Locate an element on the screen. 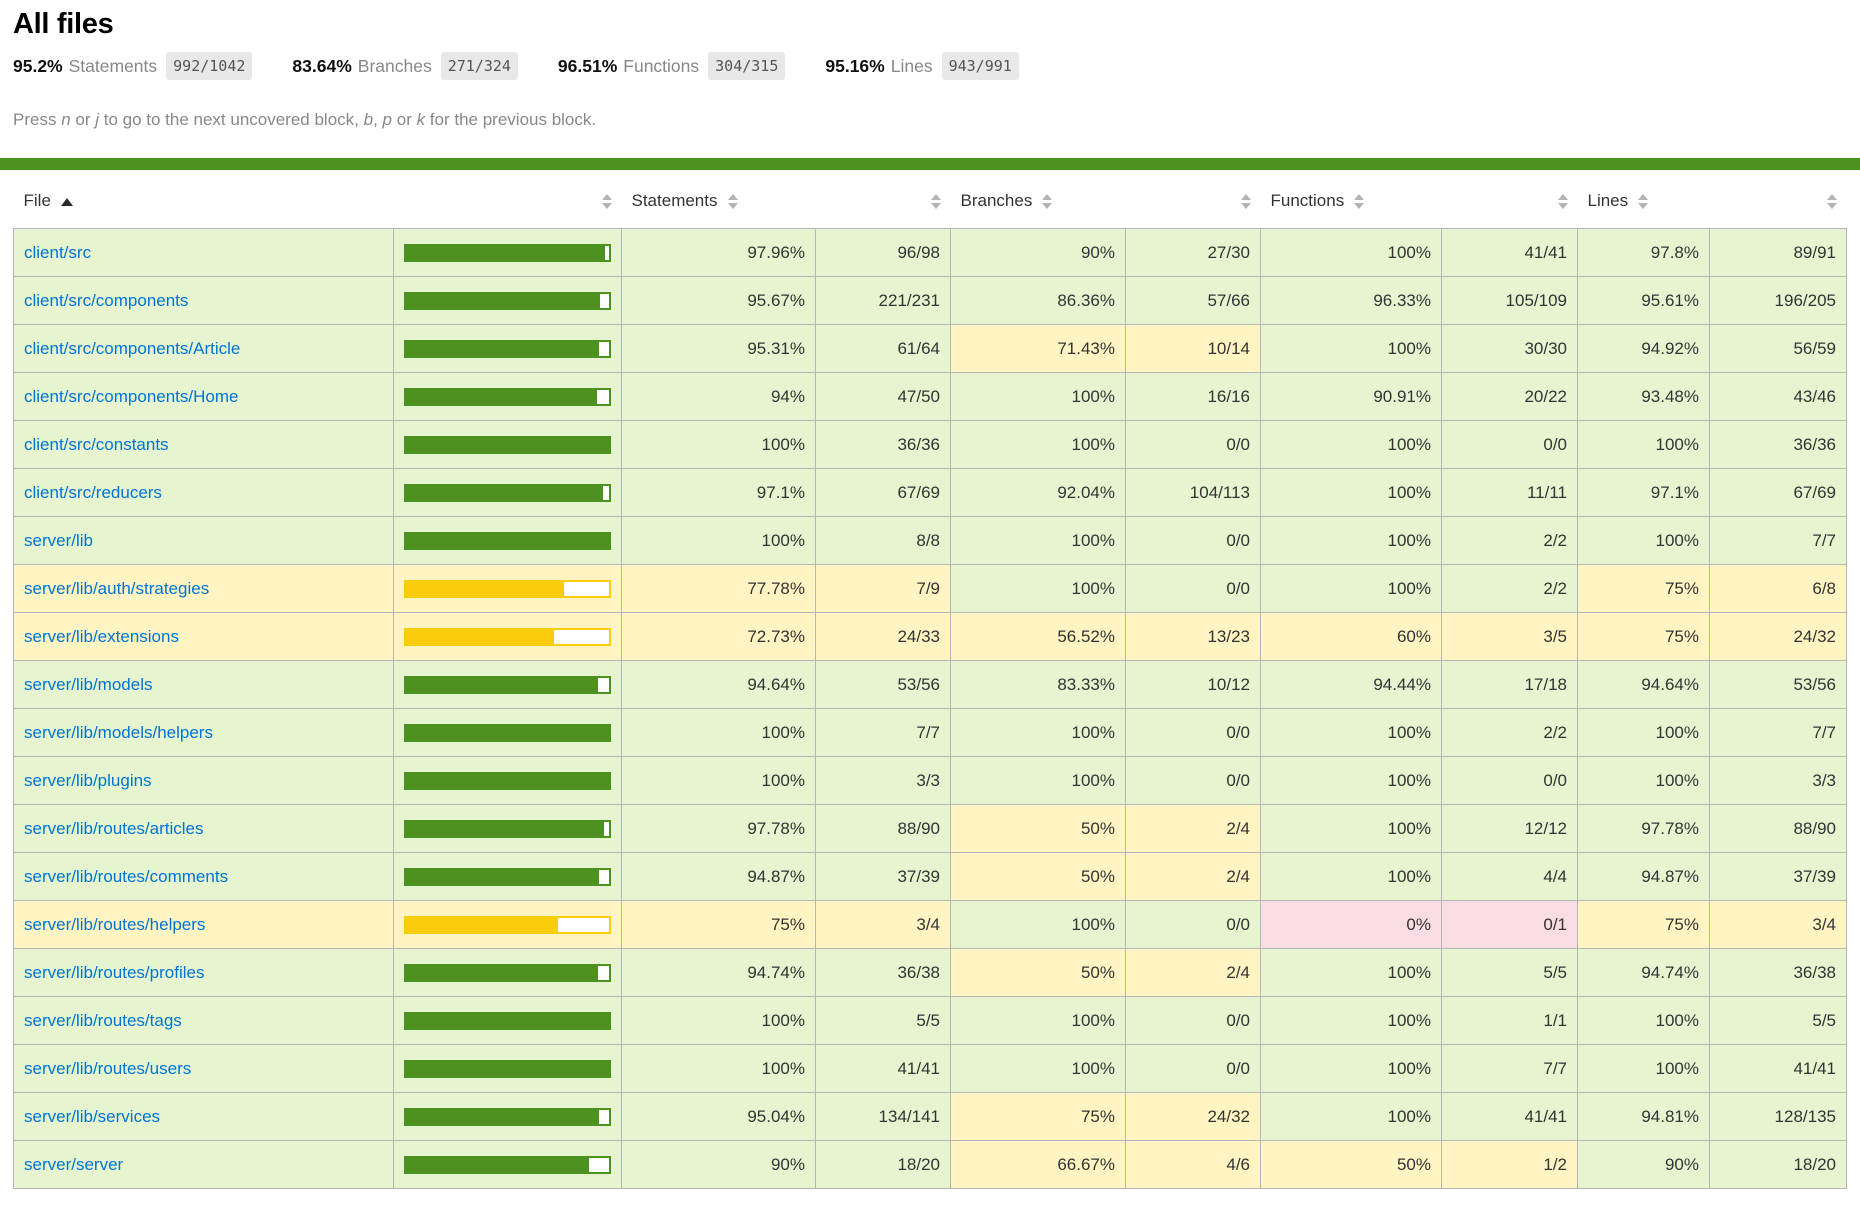 The width and height of the screenshot is (1860, 1220). column-header-bar is located at coordinates (508, 199).